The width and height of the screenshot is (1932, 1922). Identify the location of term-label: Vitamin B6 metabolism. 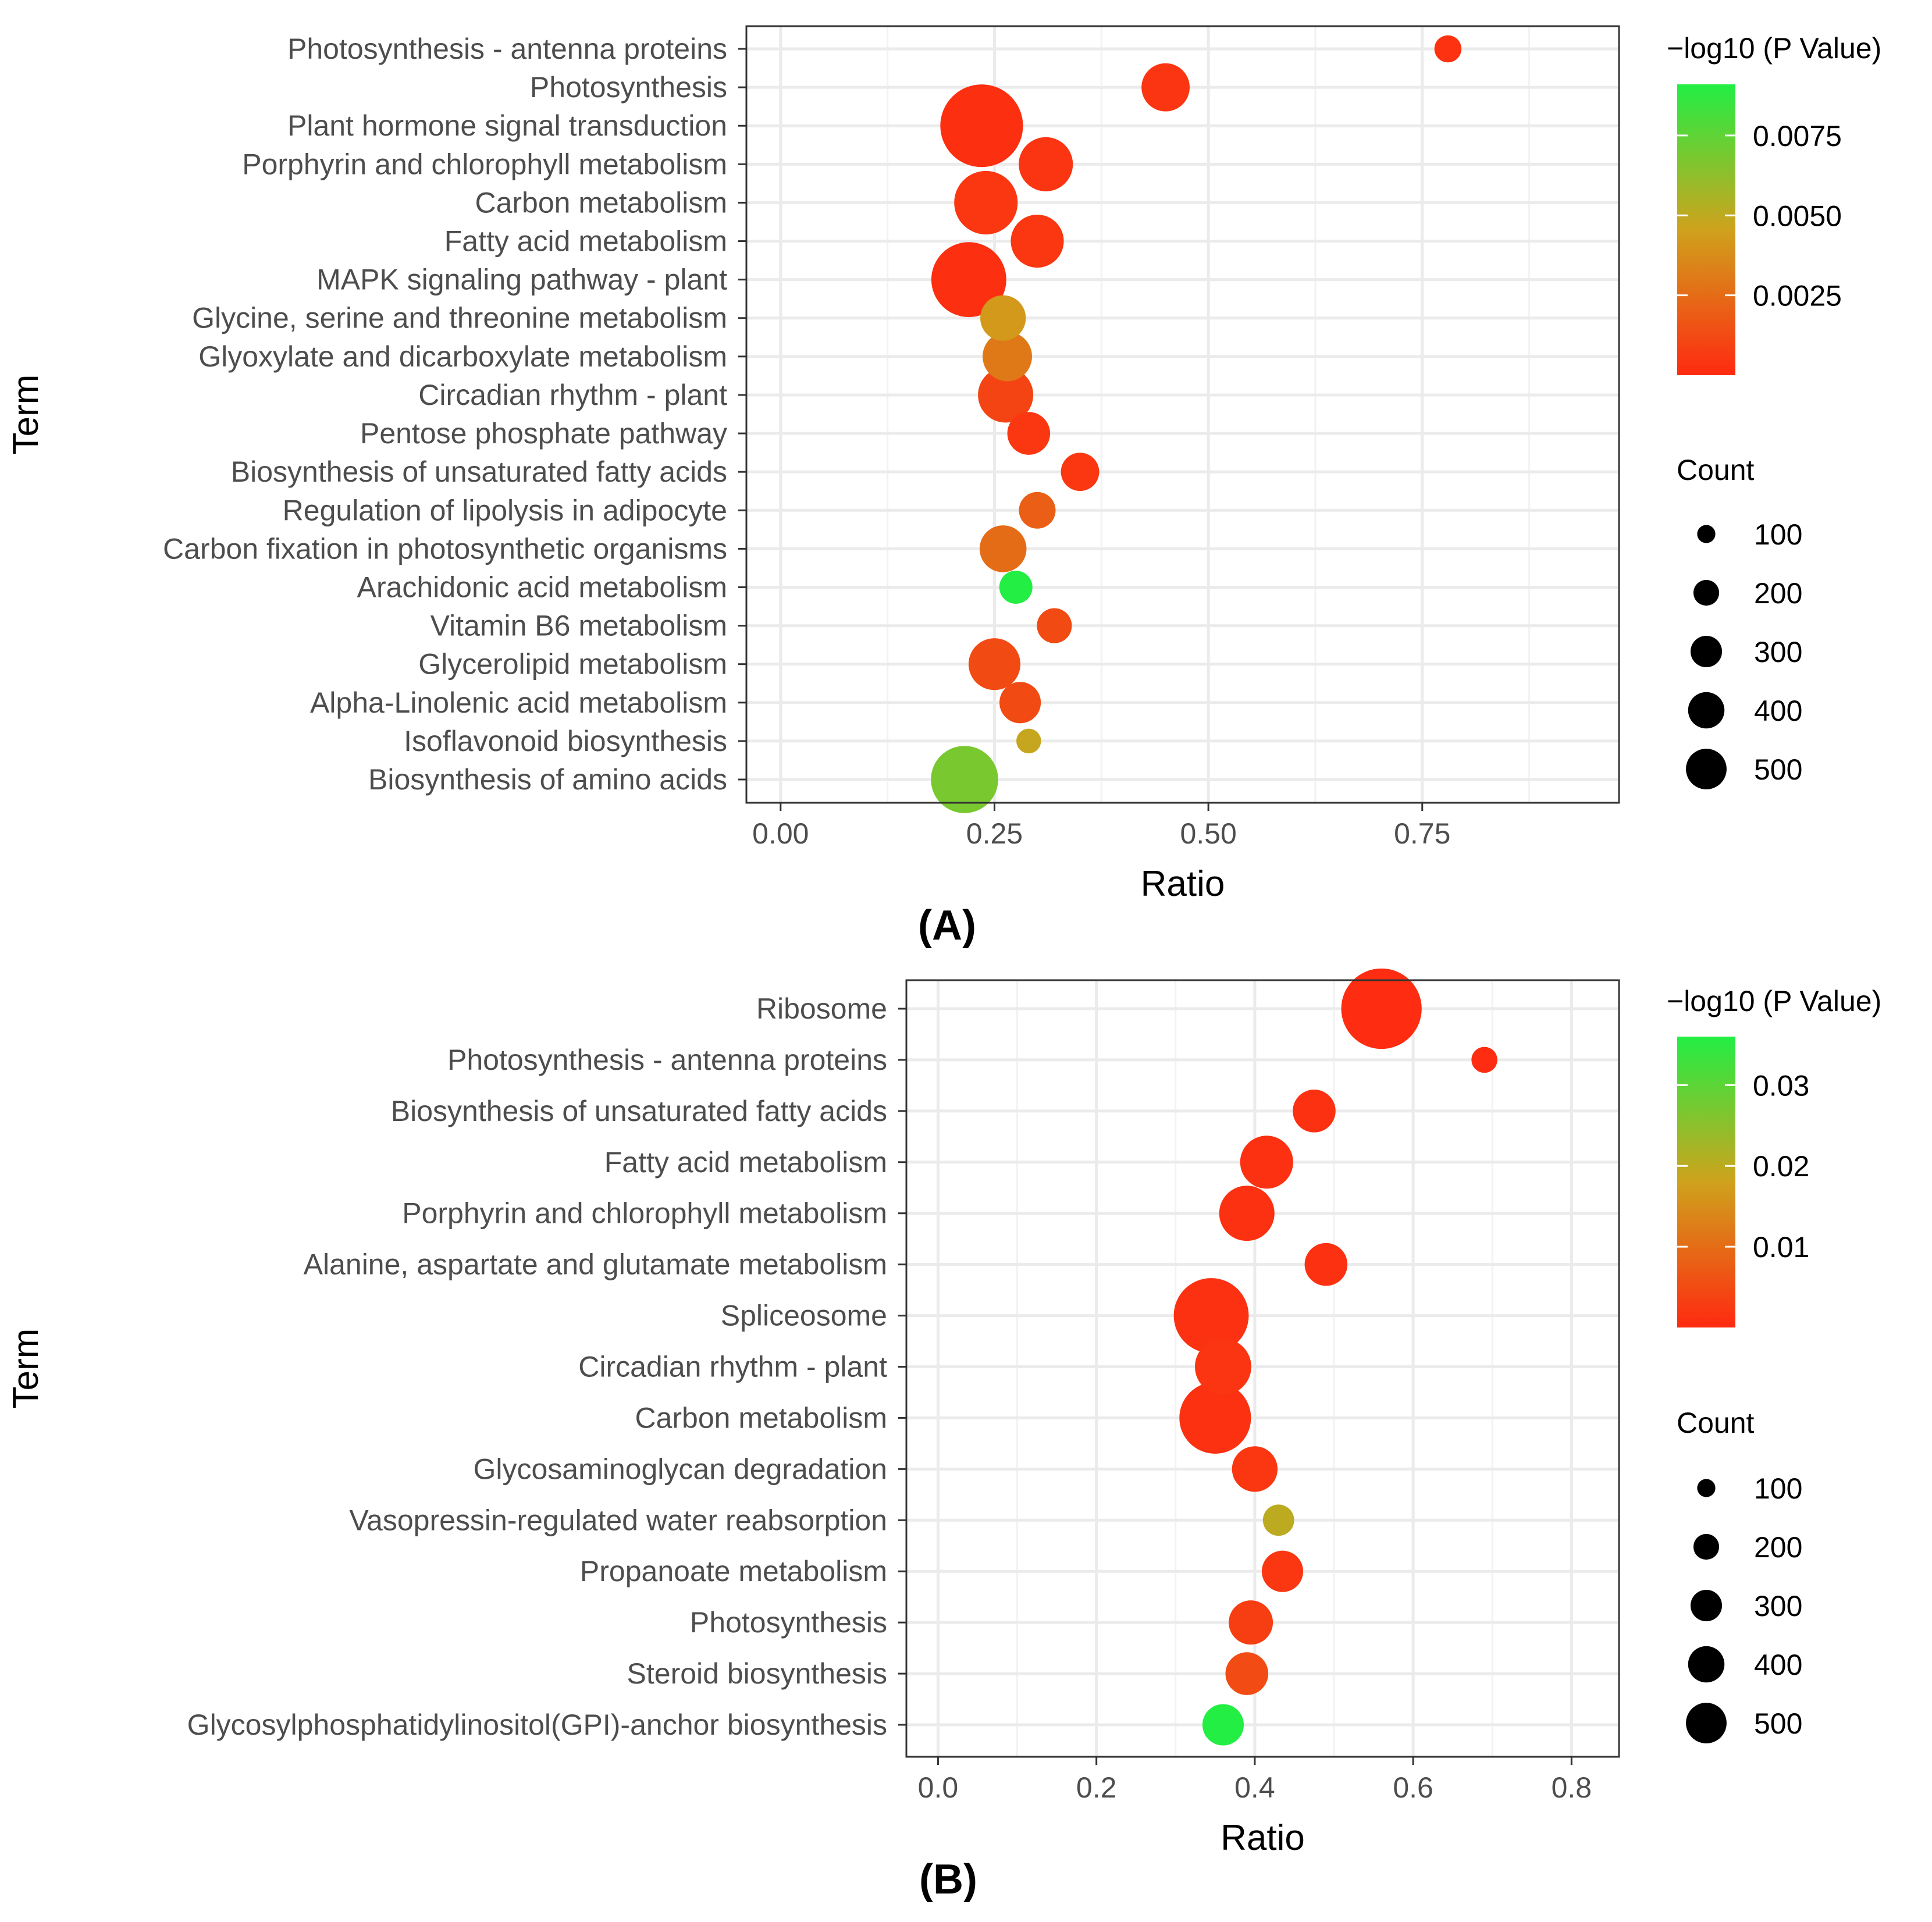
(578, 626).